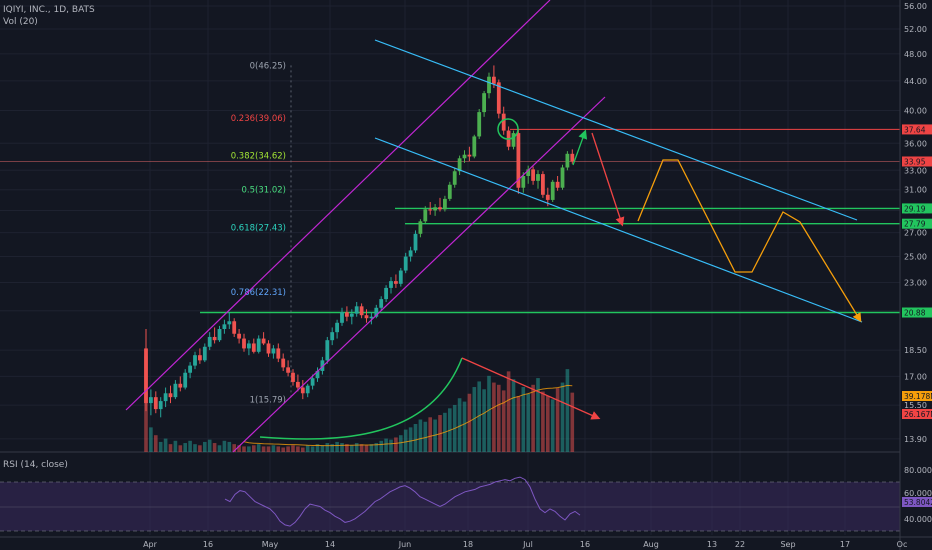 This screenshot has height=550, width=932. Describe the element at coordinates (527, 544) in the screenshot. I see `x-tick-label: Jul` at that location.